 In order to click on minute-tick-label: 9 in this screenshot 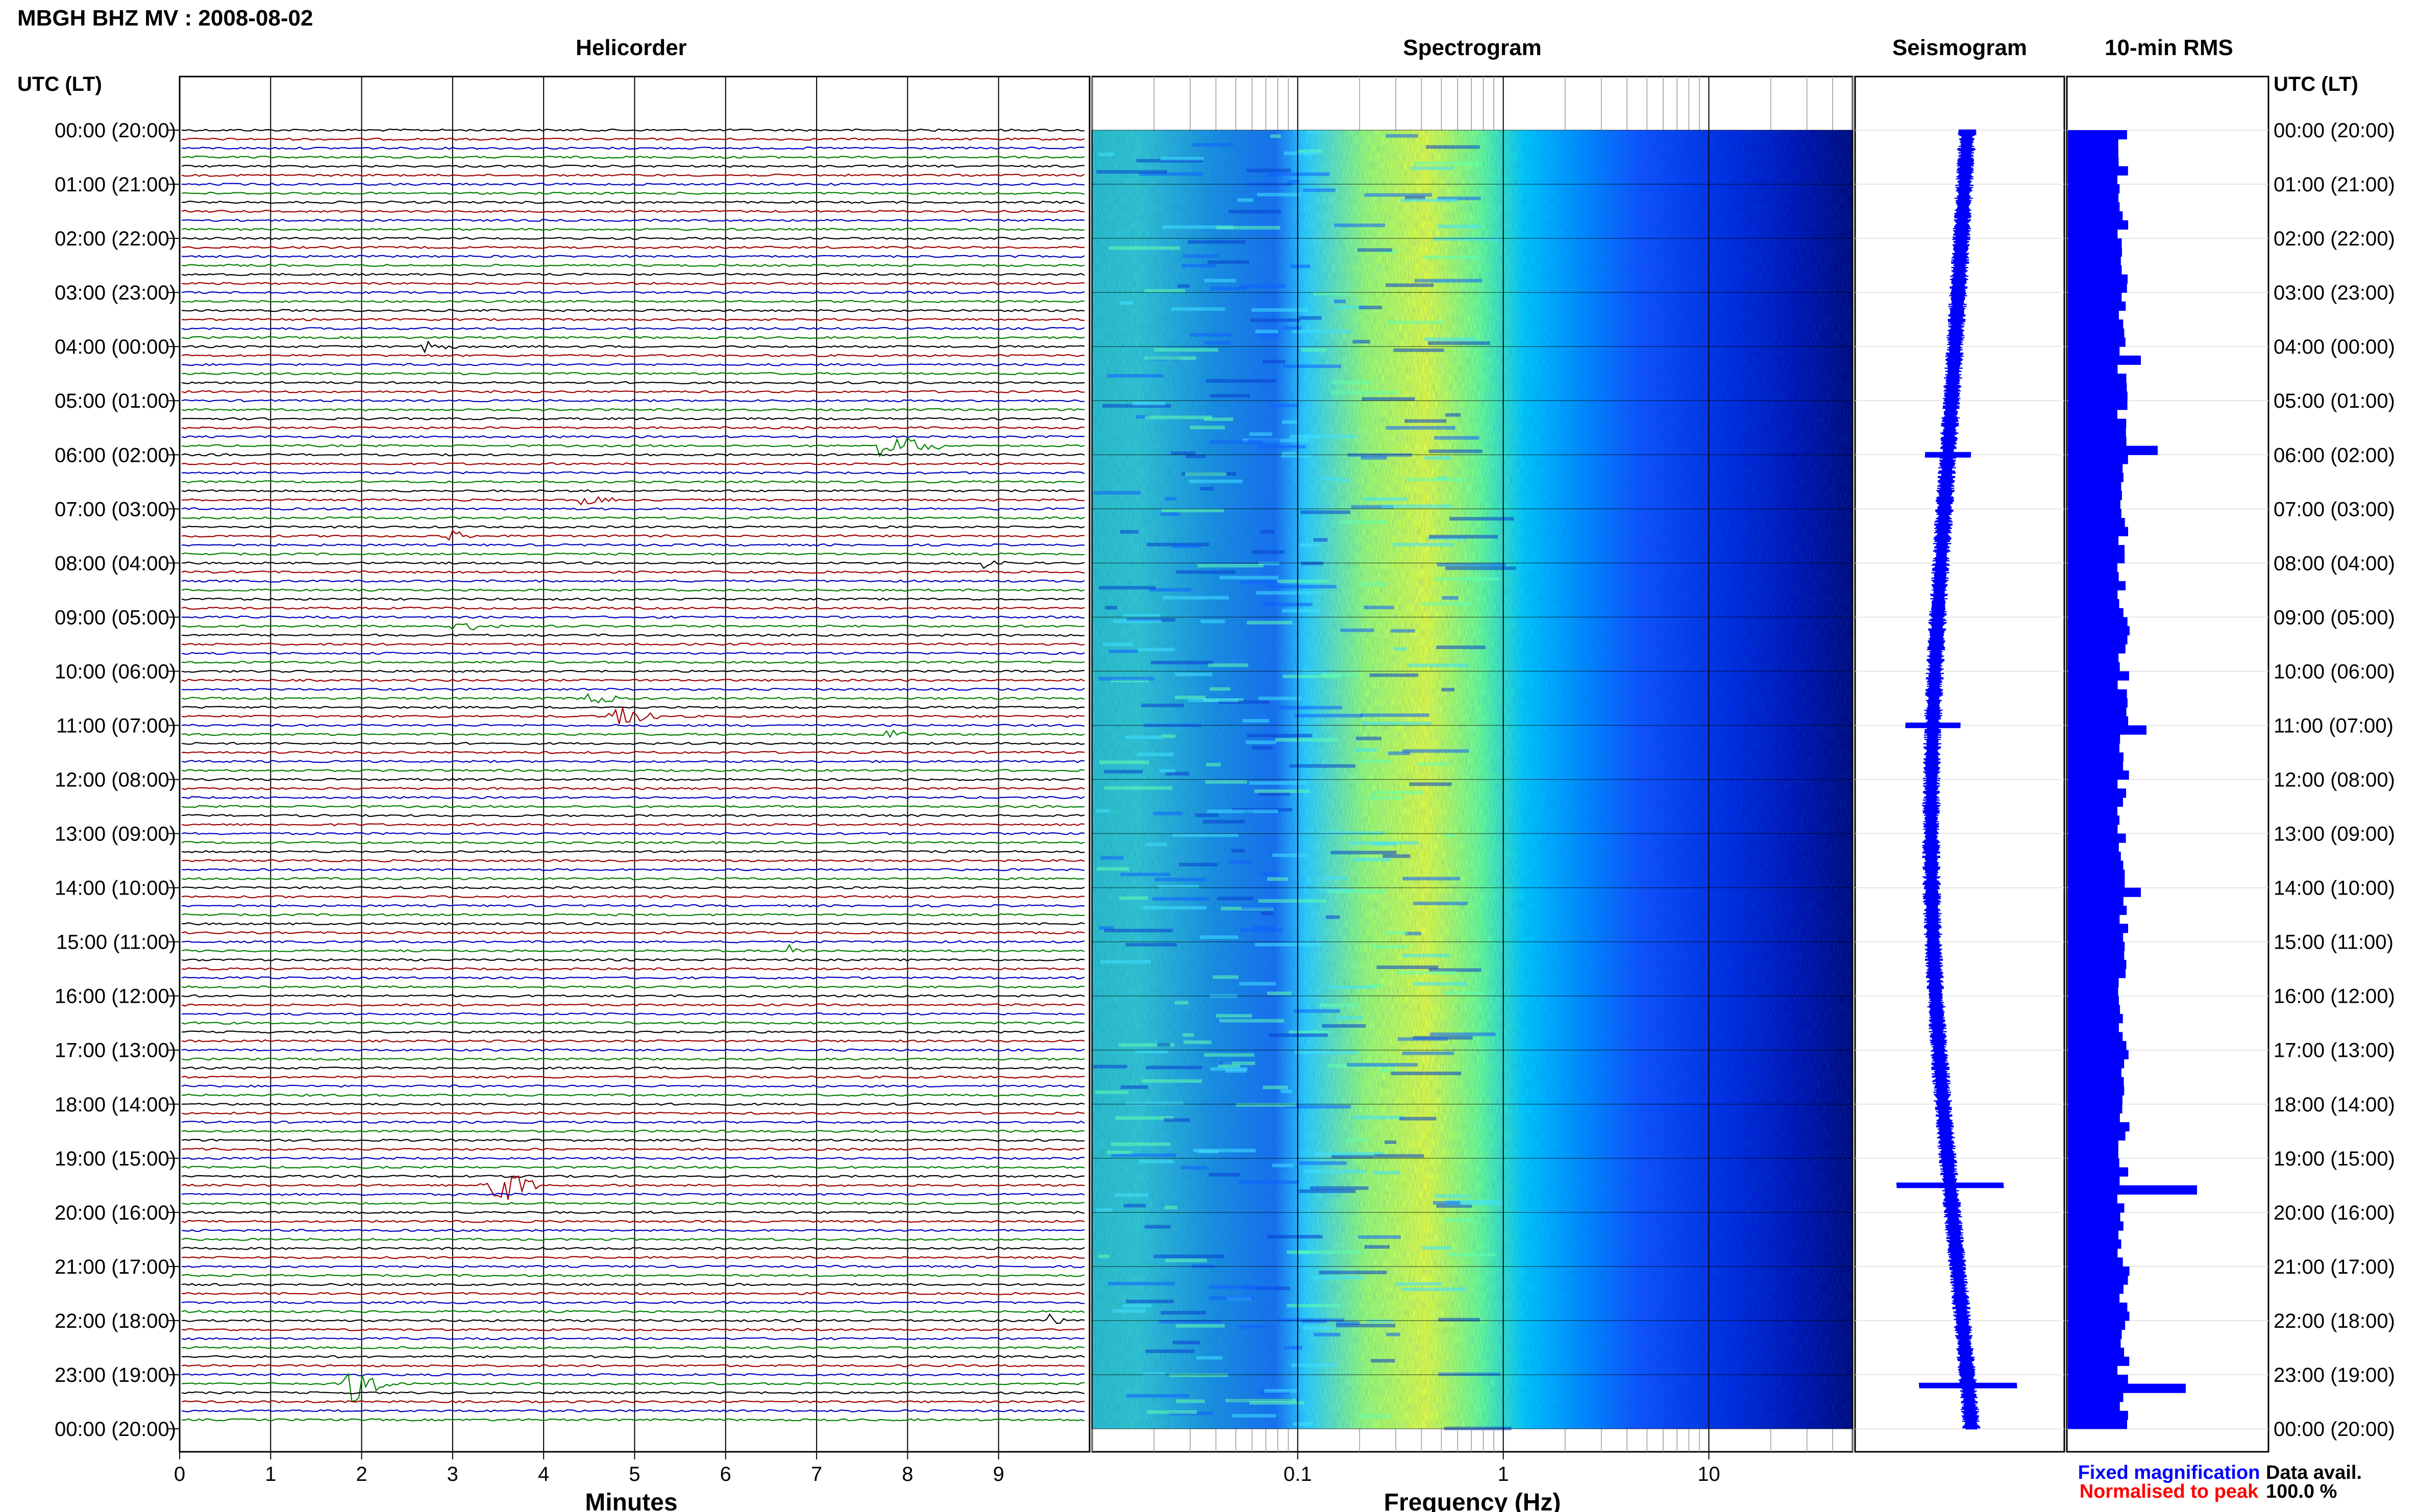, I will do `click(998, 1474)`.